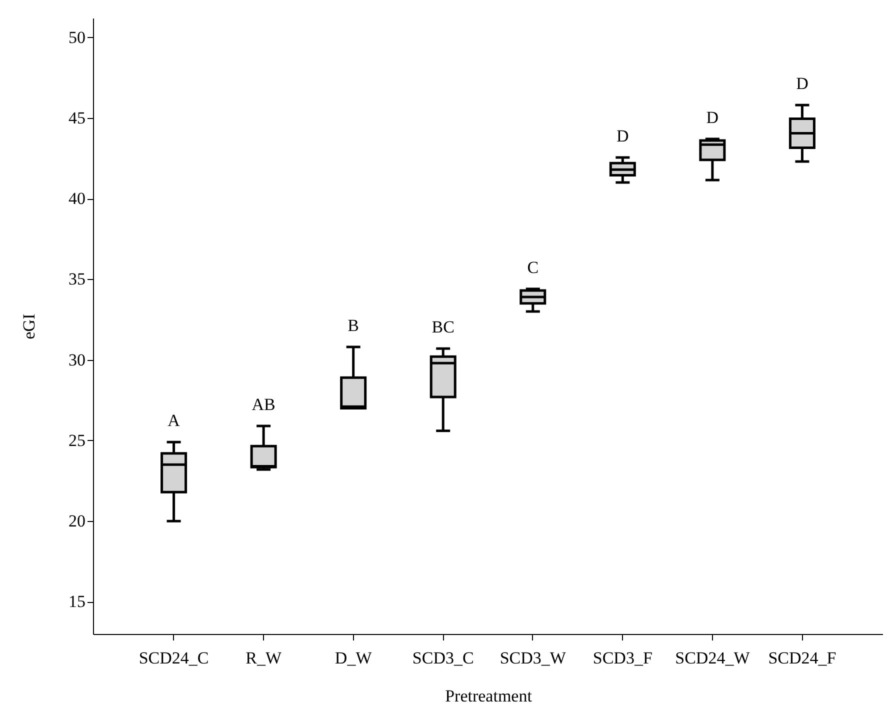 The image size is (888, 716). I want to click on y-tick-label: 30, so click(77, 360).